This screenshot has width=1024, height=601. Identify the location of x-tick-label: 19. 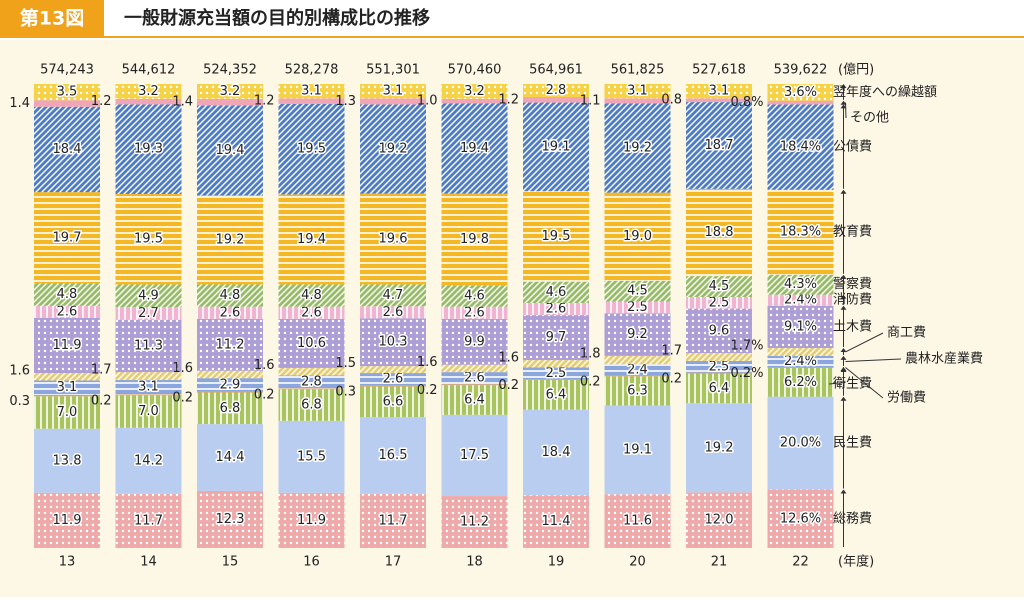
(556, 562).